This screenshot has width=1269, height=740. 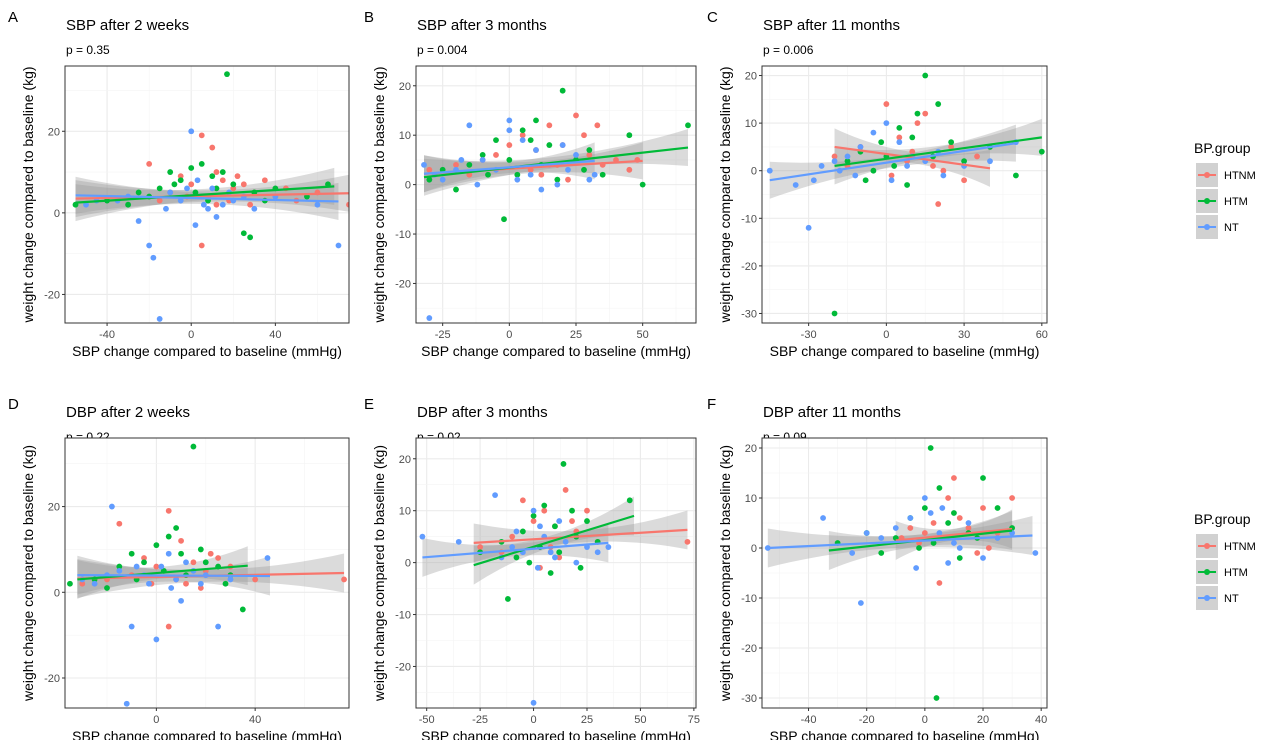 I want to click on panel-tag: D, so click(x=13, y=404).